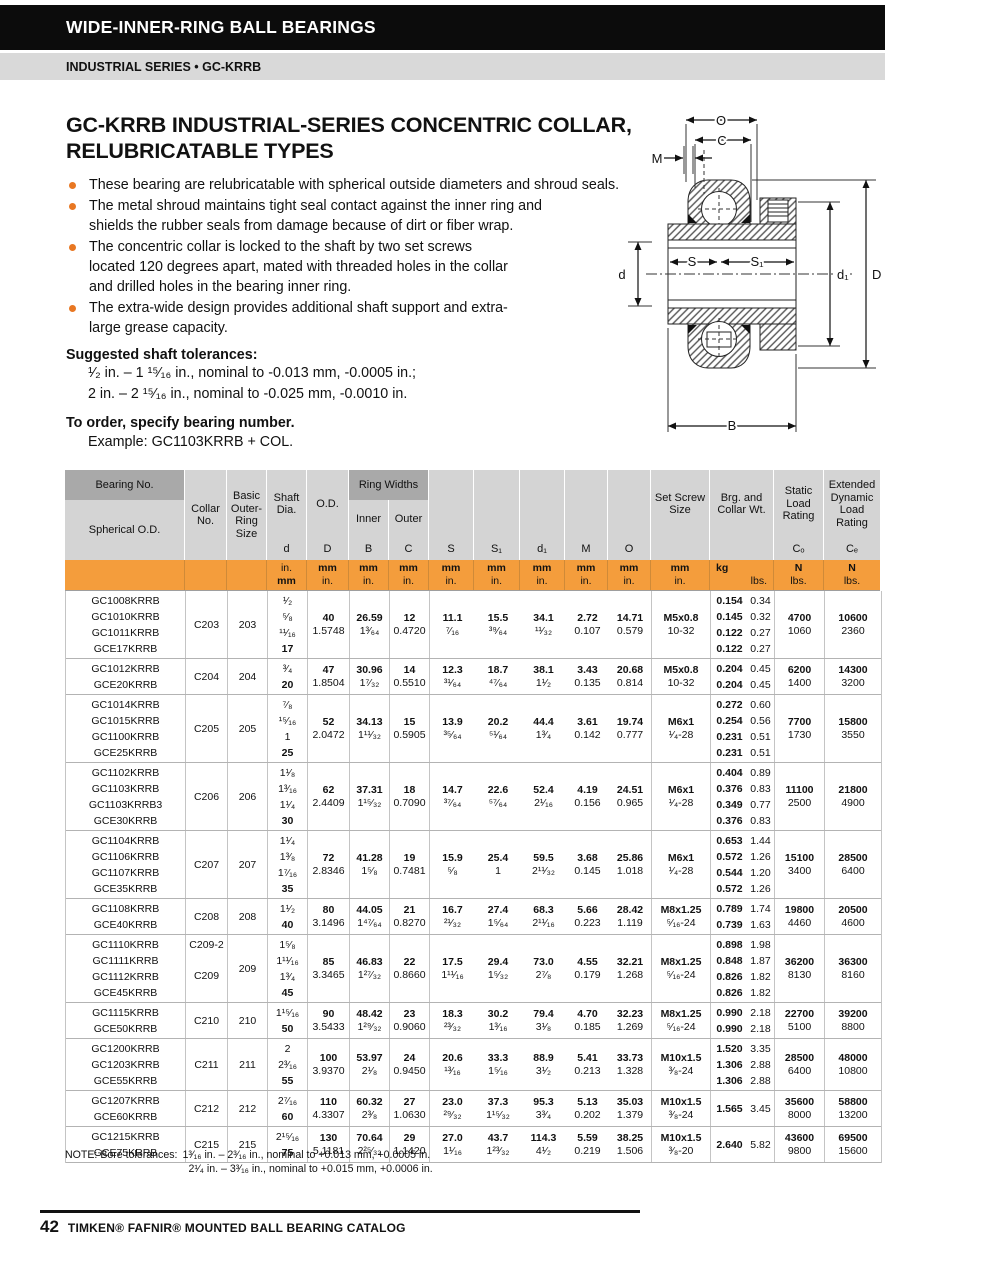 The width and height of the screenshot is (1000, 1280). I want to click on weight-pair: 0.544 1.20, so click(743, 872).